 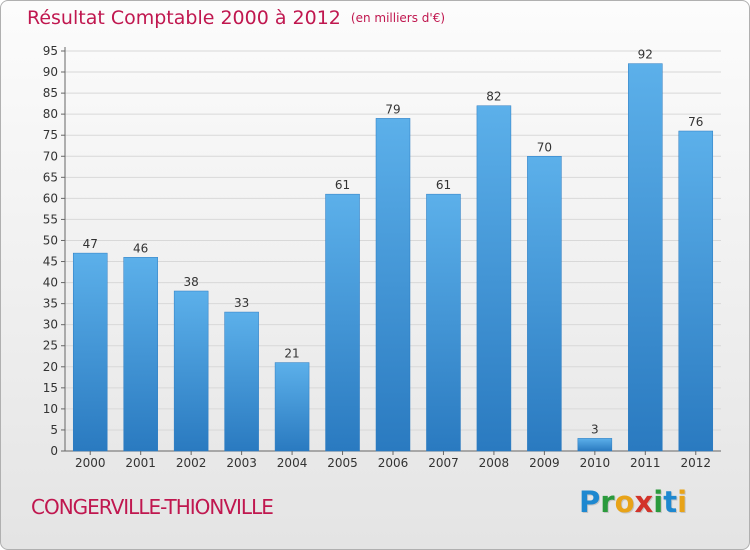 I want to click on x-tick-label: 2007, so click(x=443, y=463).